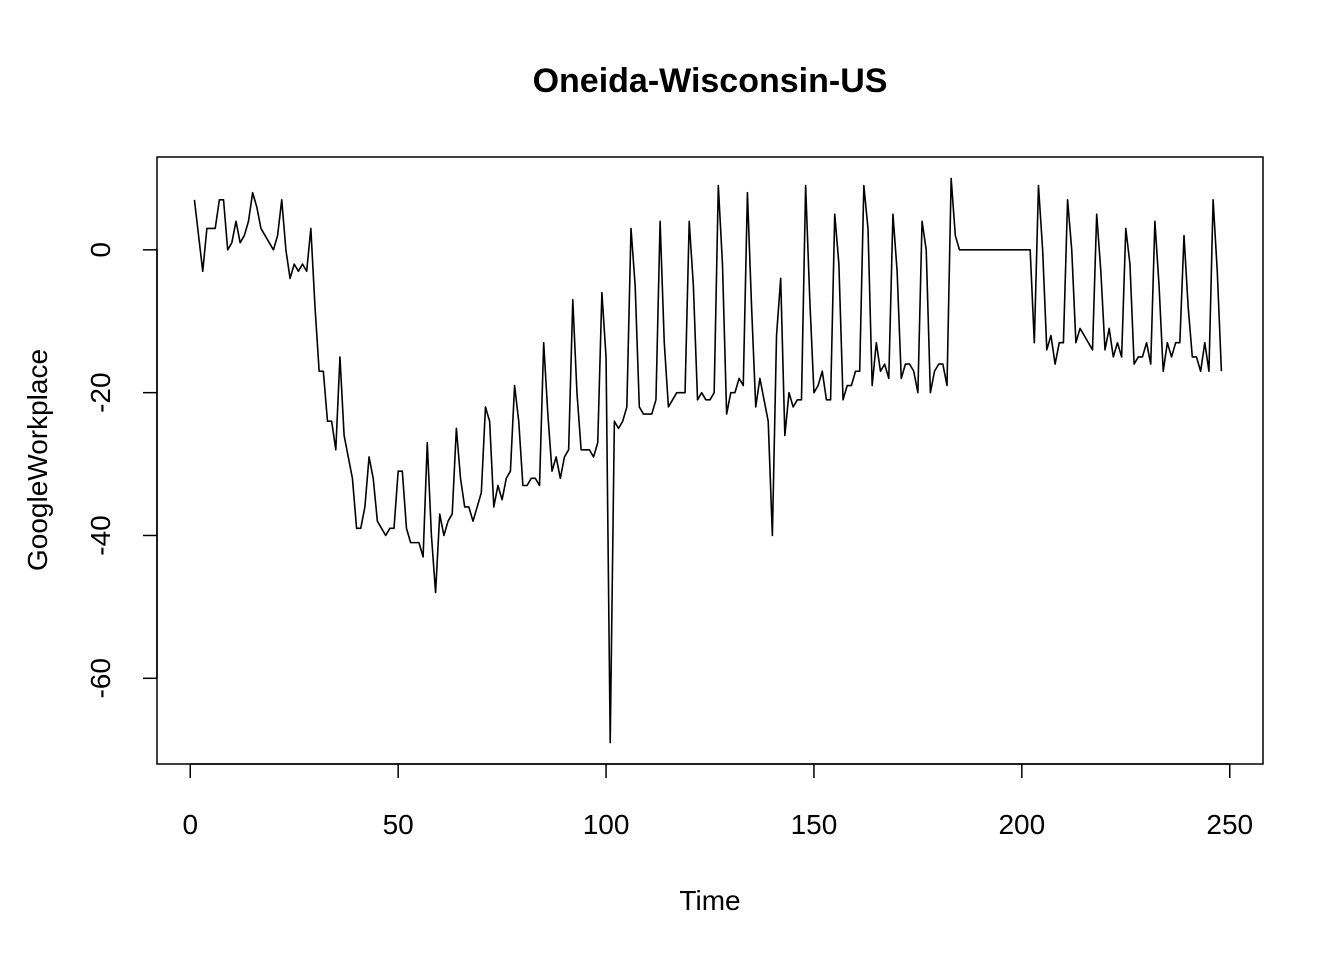 The image size is (1344, 960). Describe the element at coordinates (814, 824) in the screenshot. I see `x-tick-label: 150` at that location.